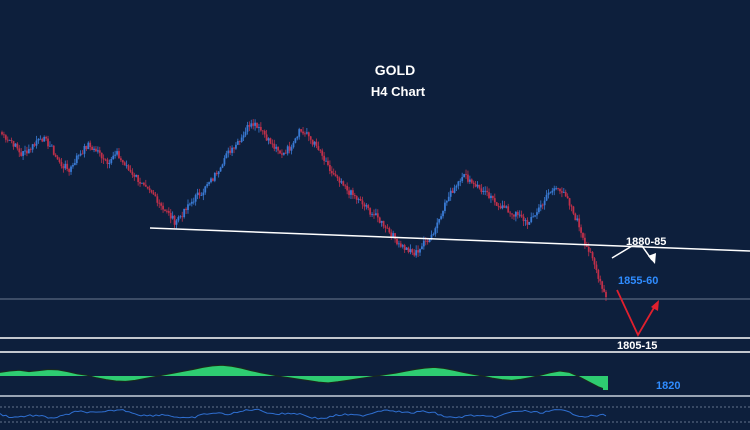 The image size is (750, 430). I want to click on resistance-arrow-head, so click(652, 258).